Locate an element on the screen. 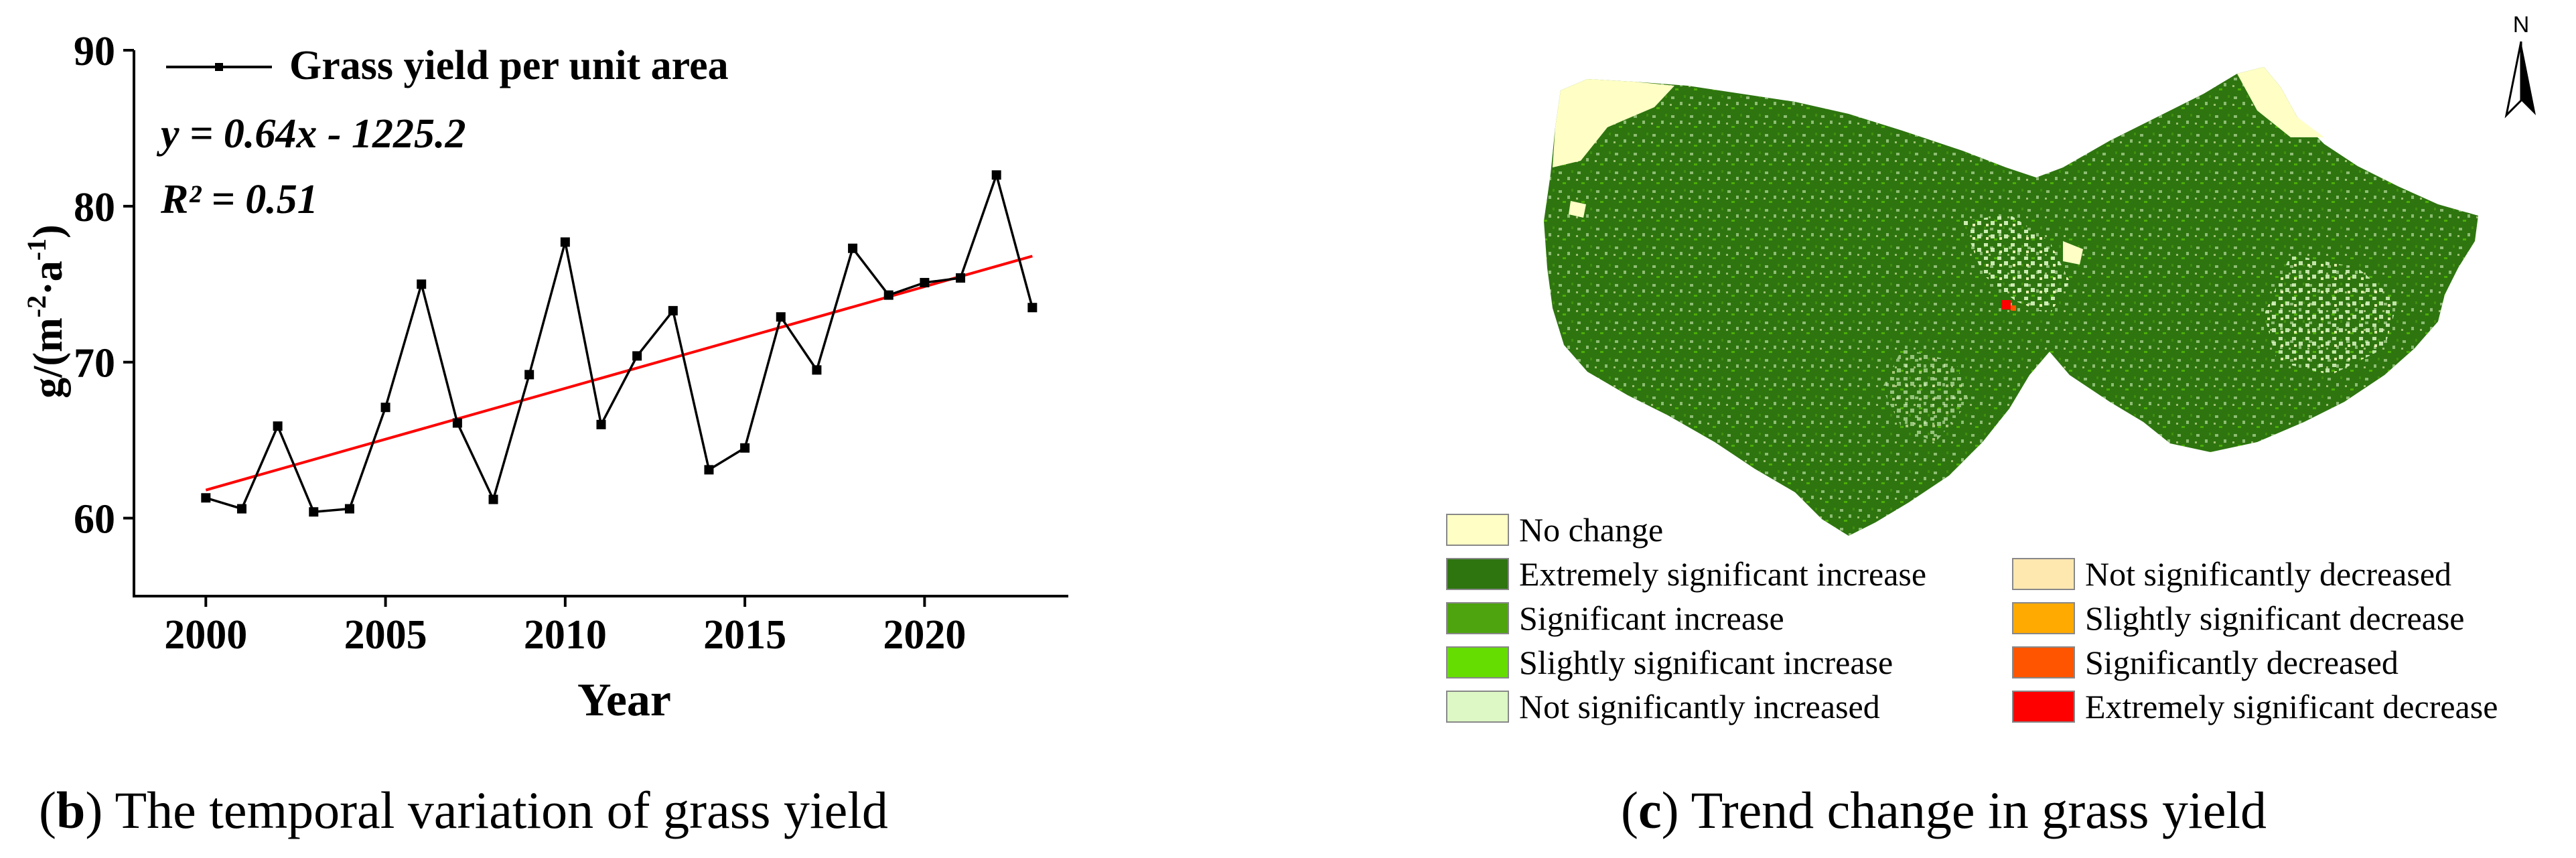 The height and width of the screenshot is (858, 2576). north-arrow-left-half is located at coordinates (2513, 80).